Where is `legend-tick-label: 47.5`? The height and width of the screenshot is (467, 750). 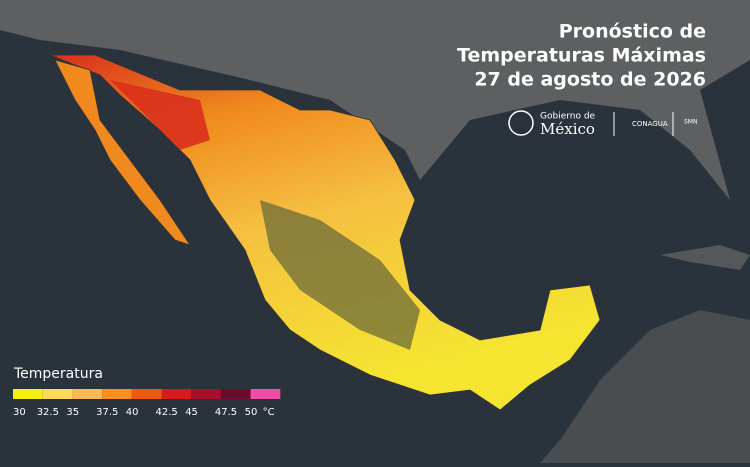 legend-tick-label: 47.5 is located at coordinates (226, 412).